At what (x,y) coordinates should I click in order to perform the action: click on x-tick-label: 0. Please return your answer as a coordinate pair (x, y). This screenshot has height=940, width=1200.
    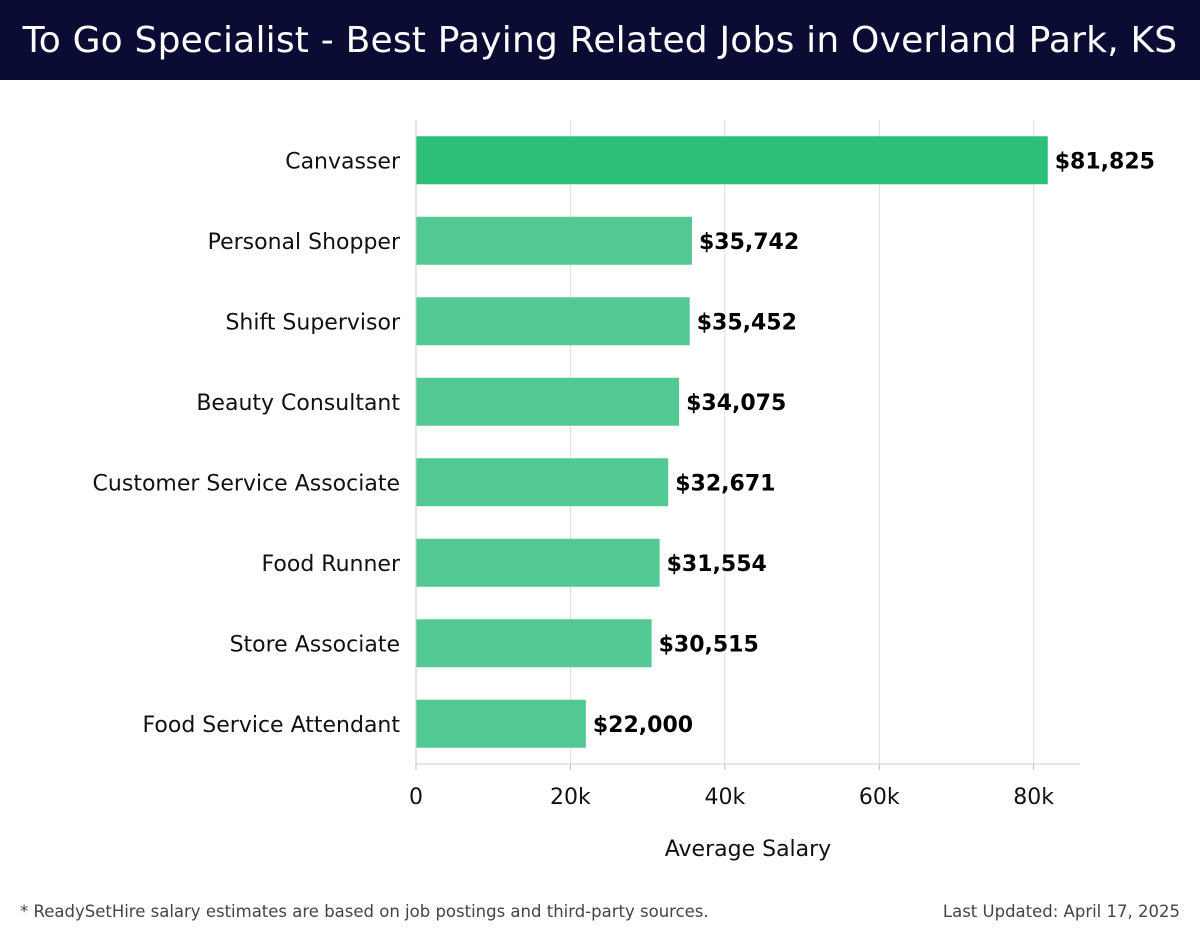
    Looking at the image, I should click on (416, 797).